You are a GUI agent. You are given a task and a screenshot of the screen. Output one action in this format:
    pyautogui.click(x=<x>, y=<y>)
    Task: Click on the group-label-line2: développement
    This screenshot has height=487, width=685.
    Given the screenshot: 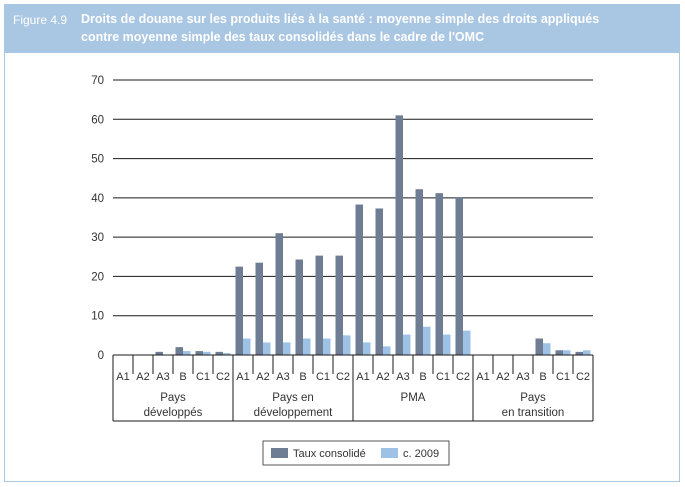 What is the action you would take?
    pyautogui.click(x=293, y=413)
    